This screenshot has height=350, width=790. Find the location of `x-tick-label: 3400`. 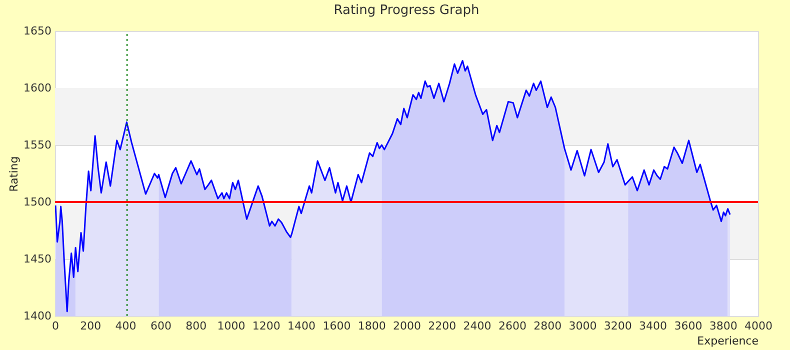

x-tick-label: 3400 is located at coordinates (653, 326).